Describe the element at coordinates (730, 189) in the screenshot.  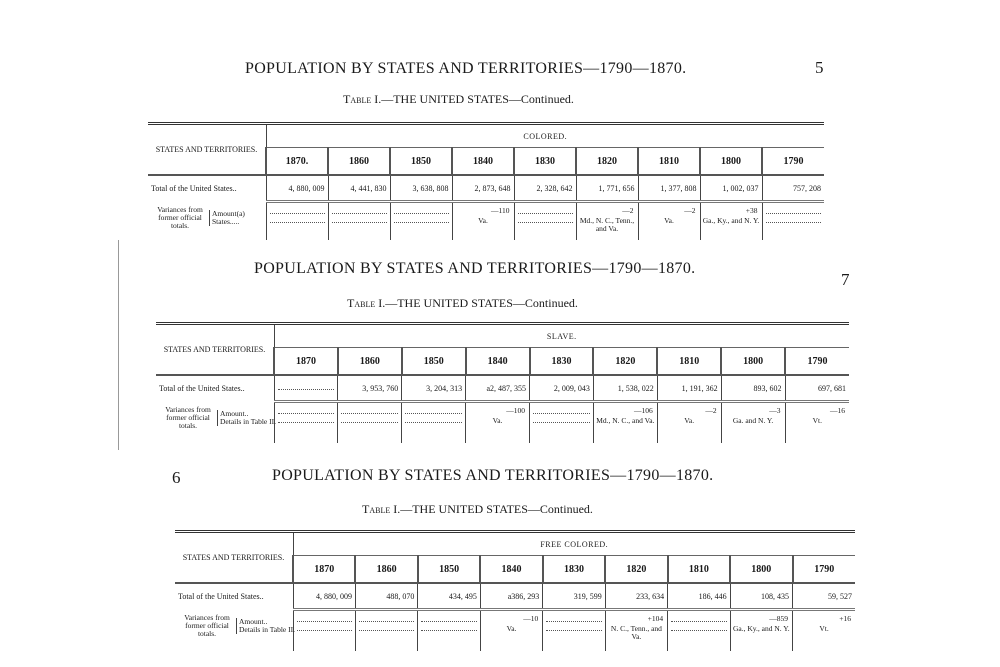
I see `total-value: 1, 002, 037` at that location.